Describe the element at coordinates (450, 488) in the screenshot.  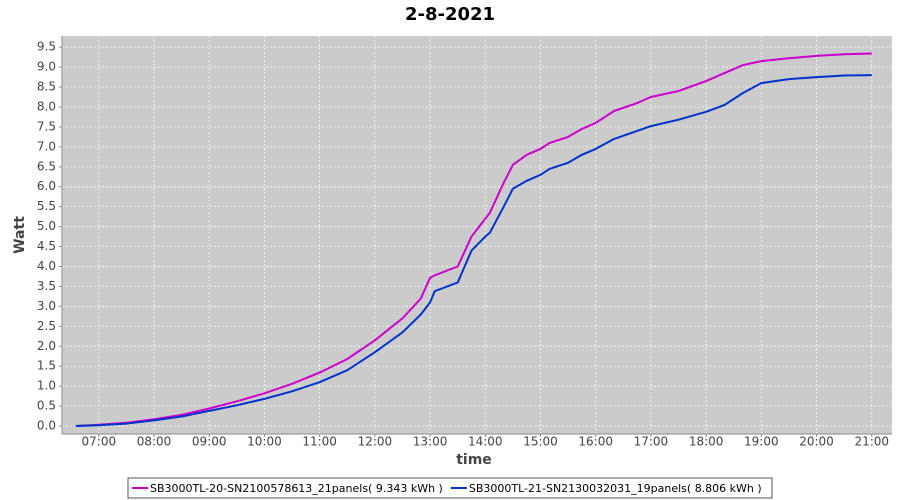
I see `legend` at that location.